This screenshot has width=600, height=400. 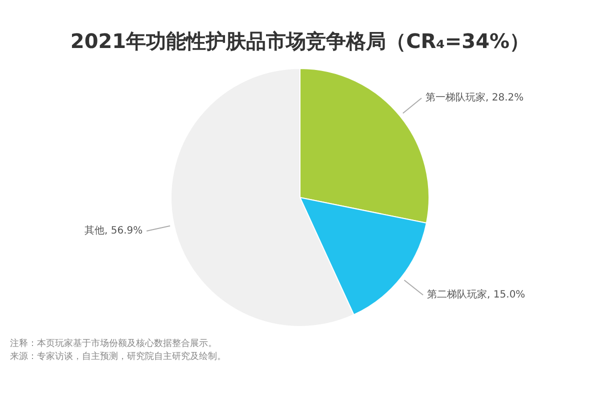 What do you see at coordinates (114, 344) in the screenshot?
I see `text: 注释：本页玩家基于市场份额及核心数据整合展示。` at bounding box center [114, 344].